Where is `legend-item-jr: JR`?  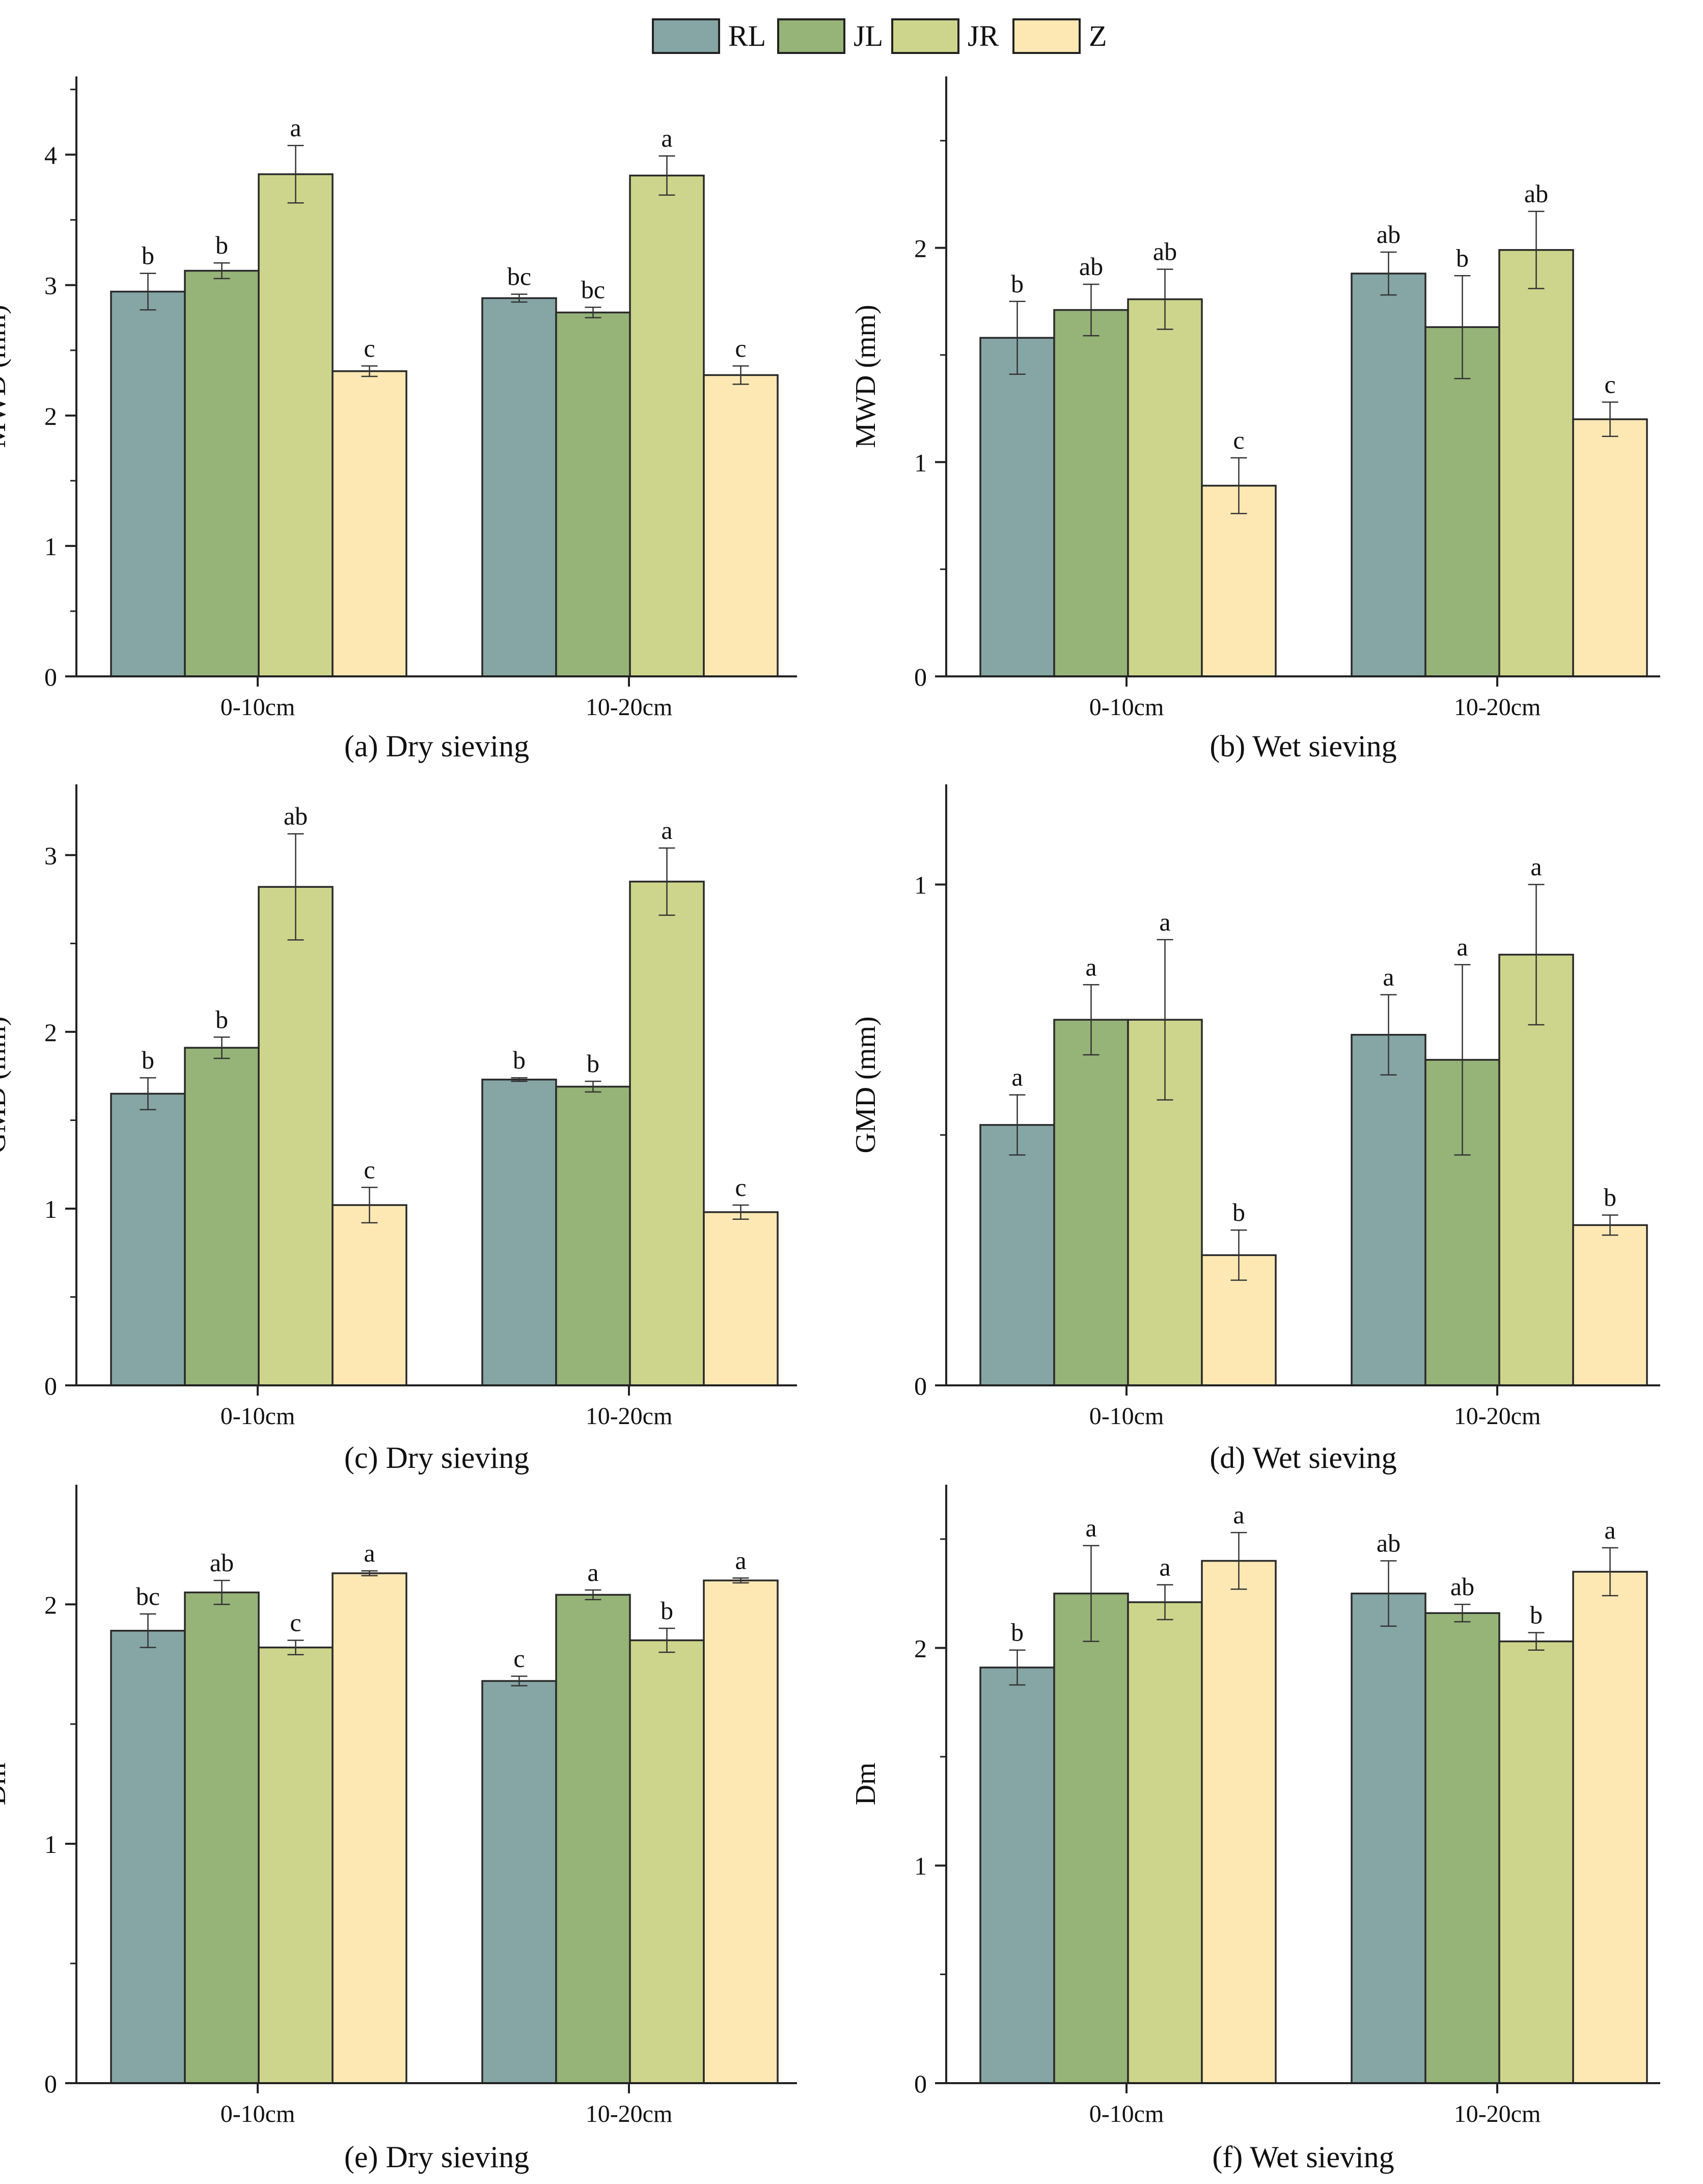
legend-item-jr: JR is located at coordinates (945, 36).